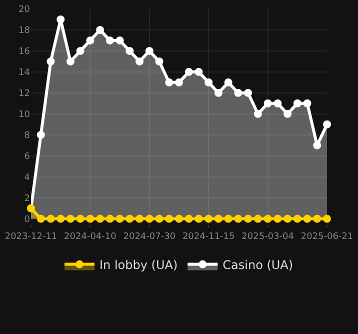  Describe the element at coordinates (24, 10) in the screenshot. I see `y-tick-label: 20` at that location.